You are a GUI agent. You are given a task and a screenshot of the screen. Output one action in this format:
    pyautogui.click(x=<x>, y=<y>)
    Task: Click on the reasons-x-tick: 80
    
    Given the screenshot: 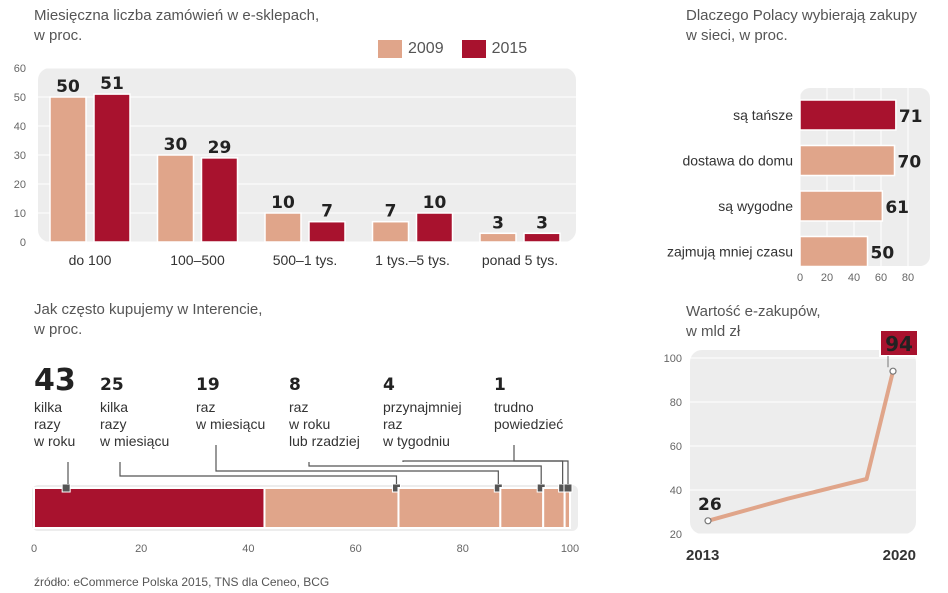 What is the action you would take?
    pyautogui.click(x=908, y=278)
    